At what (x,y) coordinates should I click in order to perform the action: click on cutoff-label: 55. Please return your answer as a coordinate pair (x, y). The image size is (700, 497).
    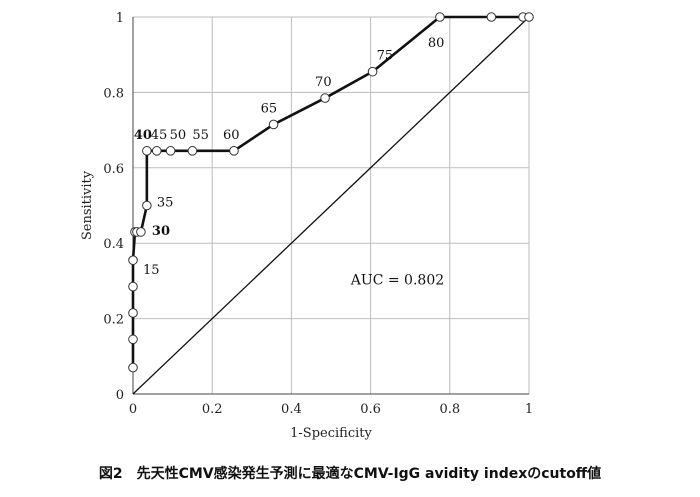
    Looking at the image, I should click on (200, 135).